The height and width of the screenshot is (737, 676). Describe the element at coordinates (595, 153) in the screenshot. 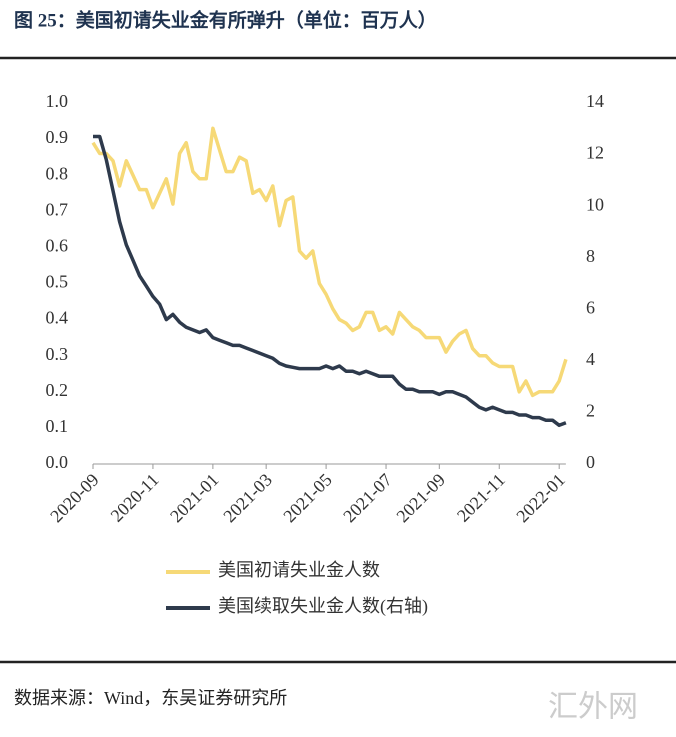

I see `y2-tick-label: 12` at that location.